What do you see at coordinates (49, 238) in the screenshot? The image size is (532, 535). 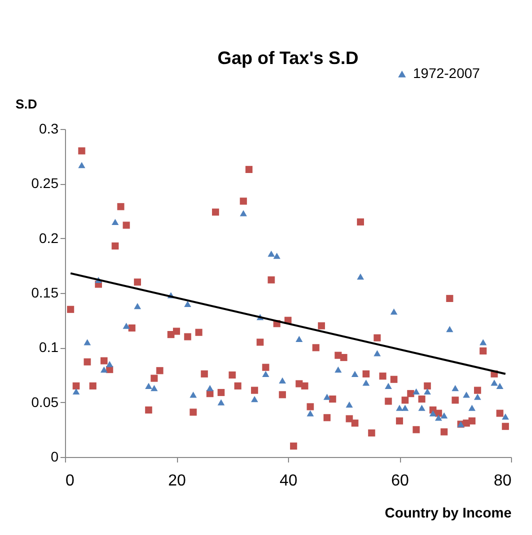 I see `y-tick-label: 0.2` at bounding box center [49, 238].